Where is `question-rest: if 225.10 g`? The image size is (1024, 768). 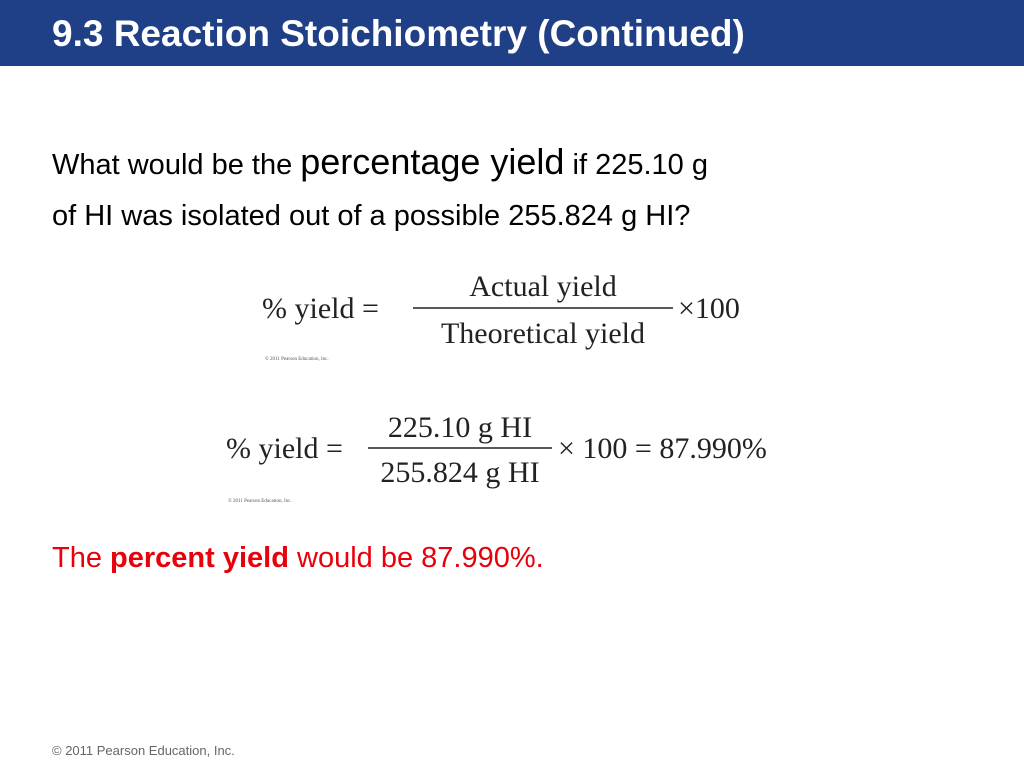
question-rest: if 225.10 g is located at coordinates (640, 165).